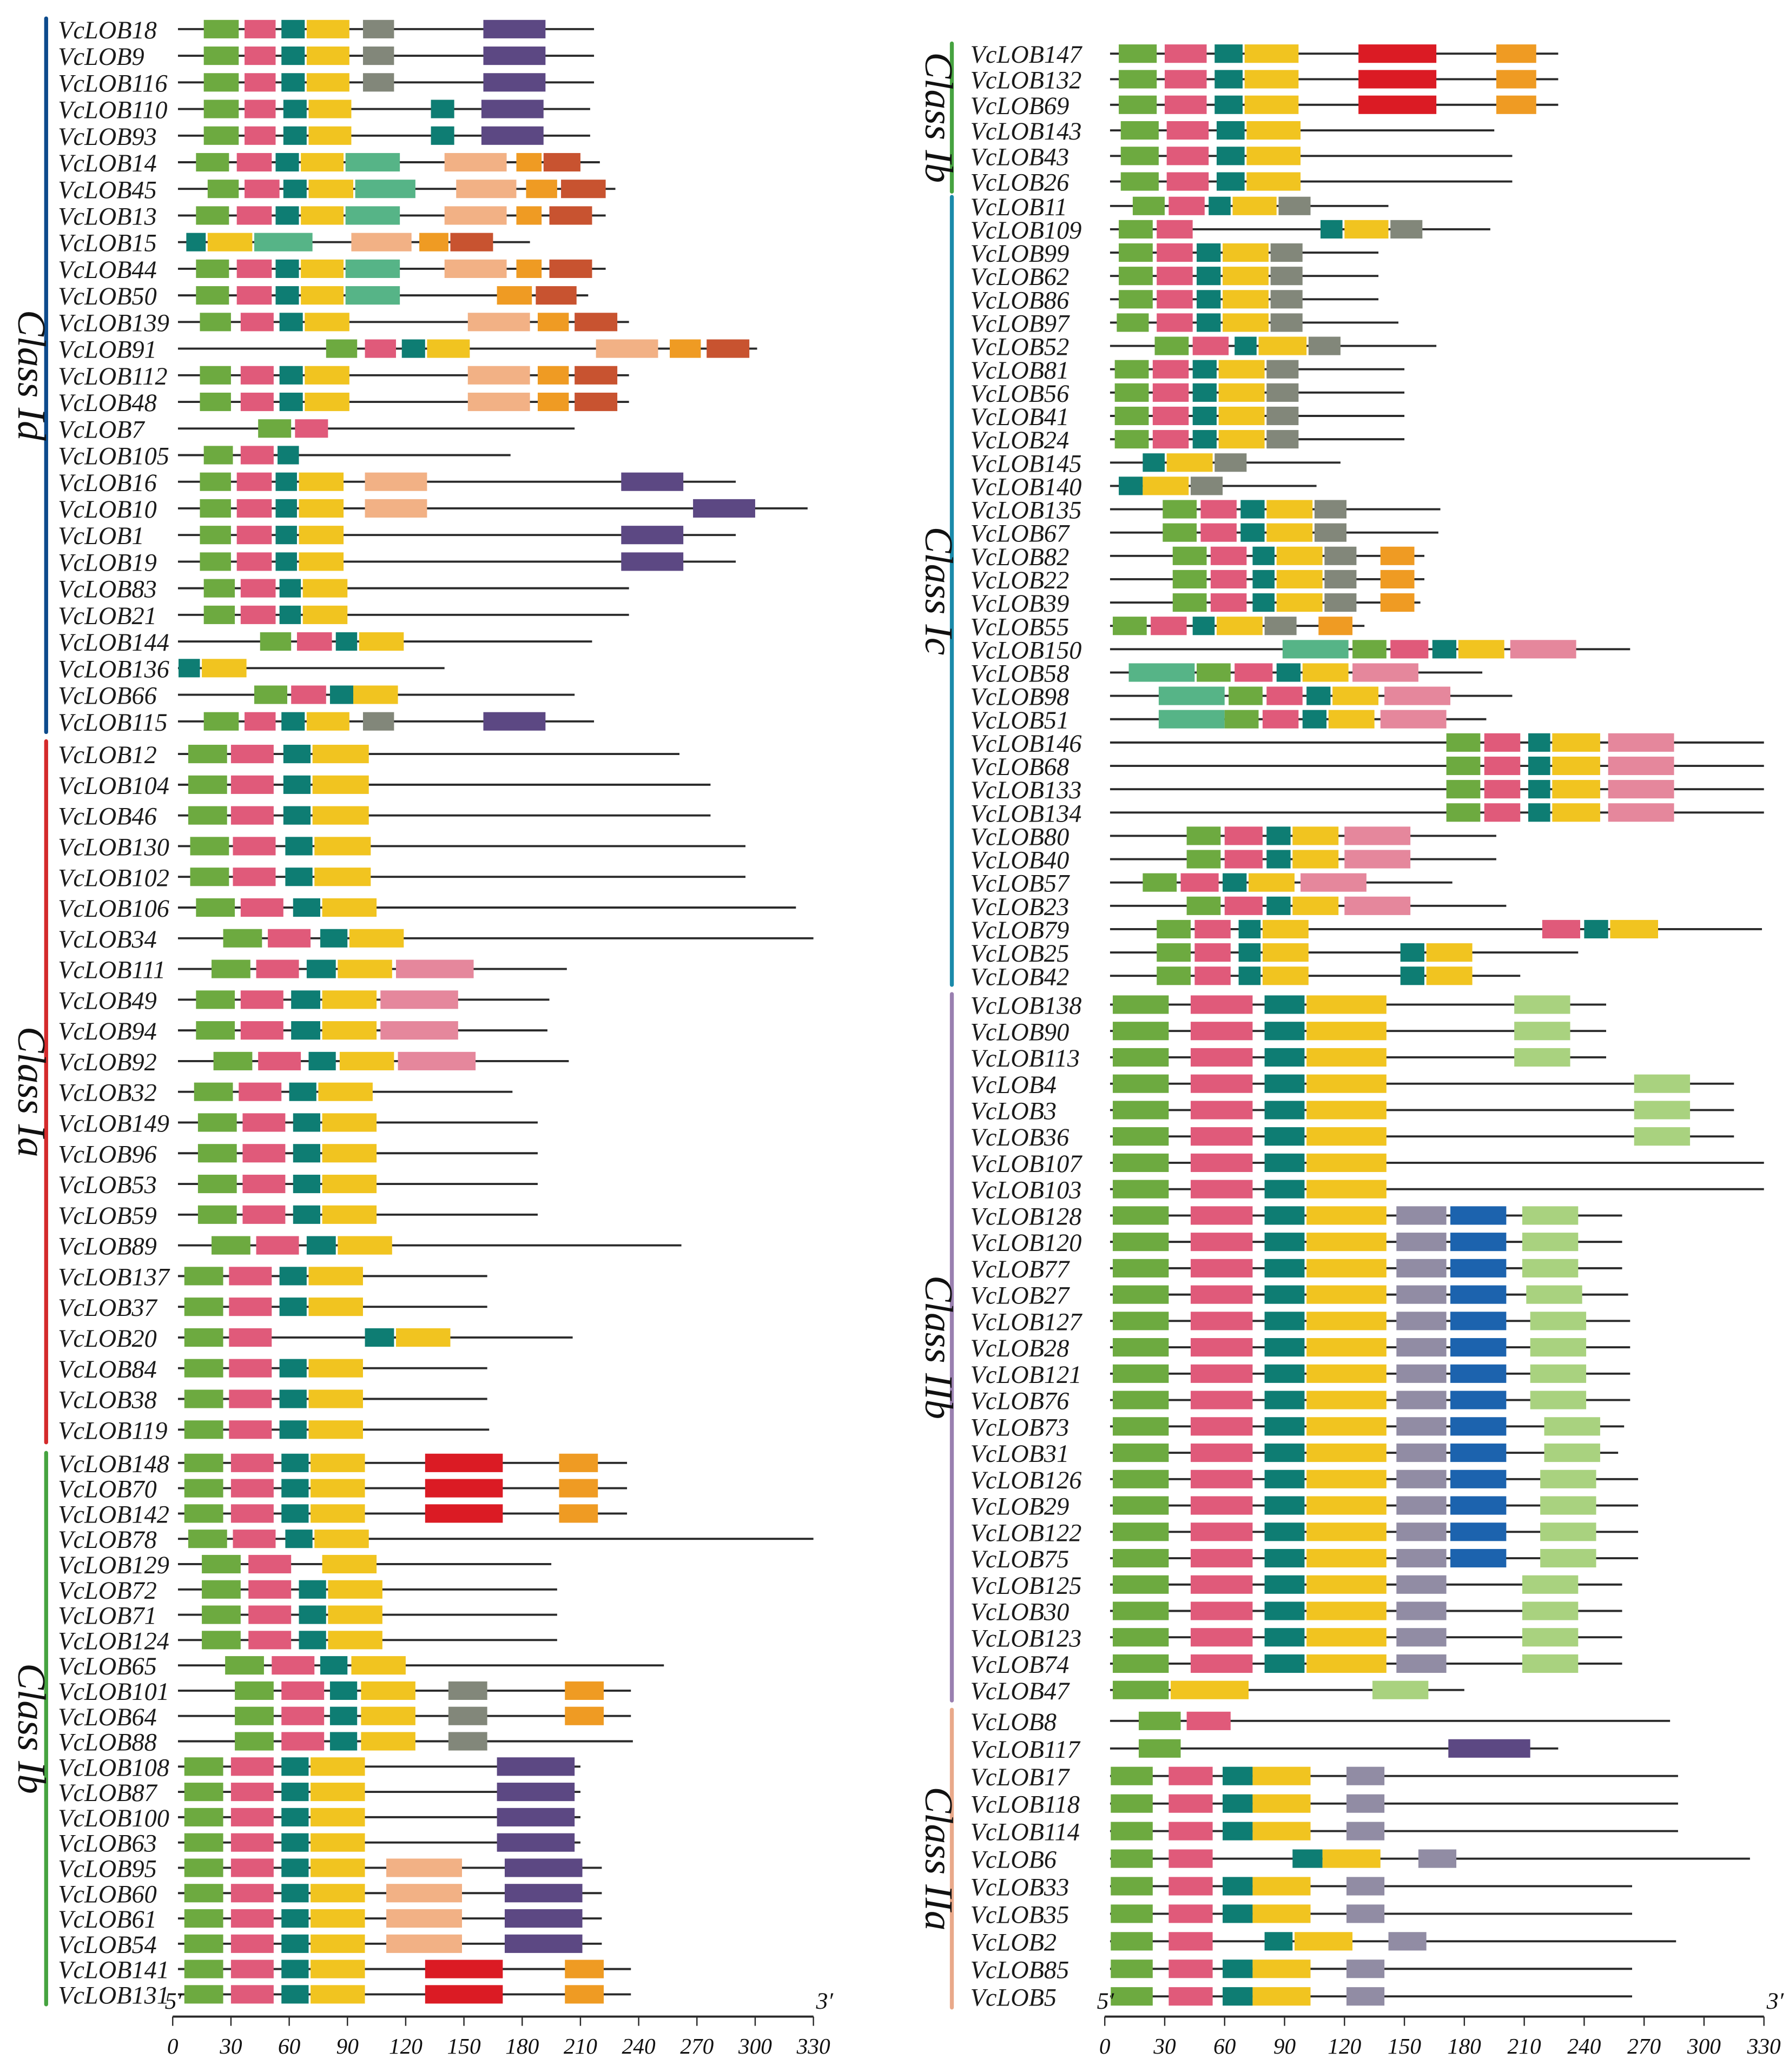 This screenshot has height=2072, width=1789. Describe the element at coordinates (1321, 1722) in the screenshot. I see `gene-row: VcLOB8` at that location.